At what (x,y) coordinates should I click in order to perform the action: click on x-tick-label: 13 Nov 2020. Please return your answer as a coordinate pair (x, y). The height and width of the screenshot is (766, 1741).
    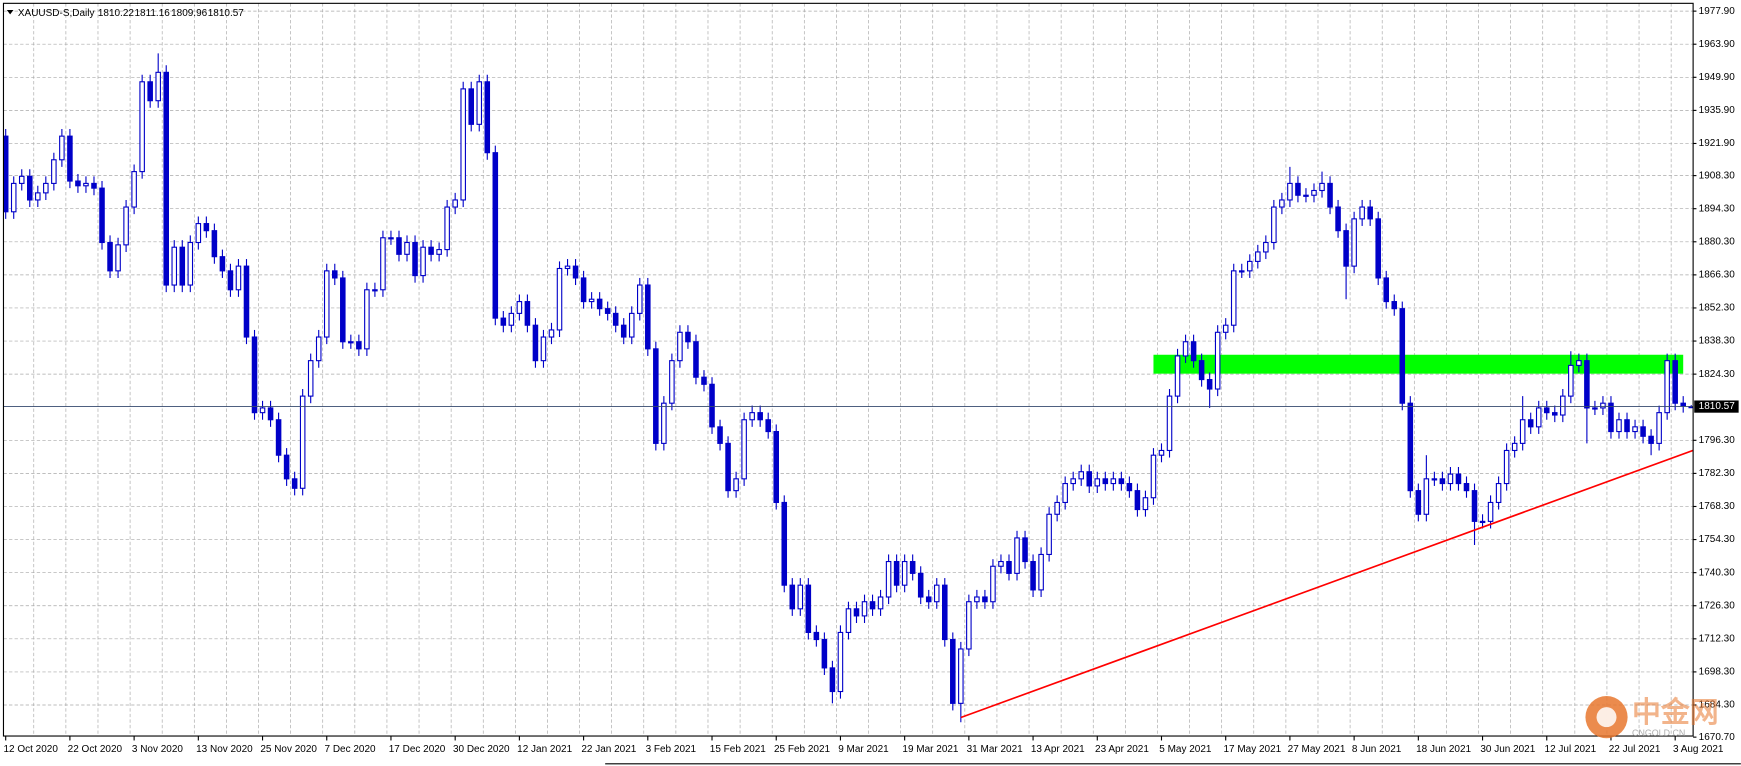
    Looking at the image, I should click on (224, 749).